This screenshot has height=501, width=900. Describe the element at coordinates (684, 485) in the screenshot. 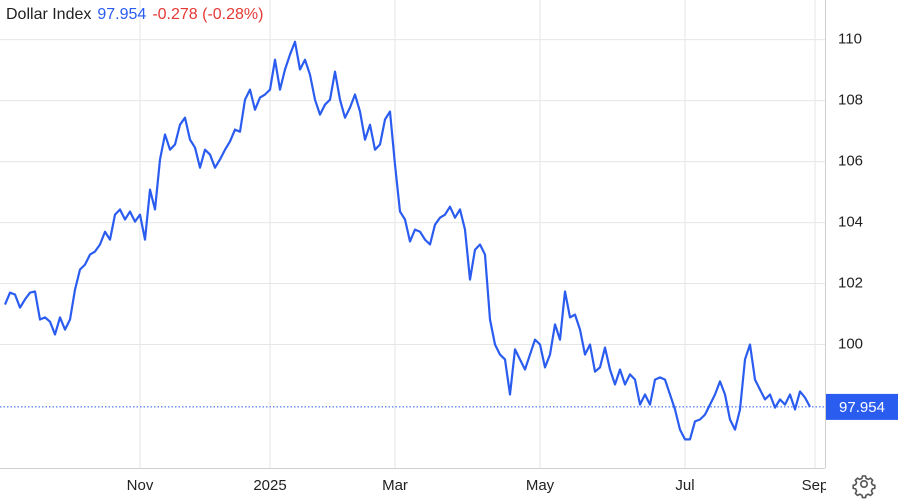

I see `x-tick-label: Jul` at that location.